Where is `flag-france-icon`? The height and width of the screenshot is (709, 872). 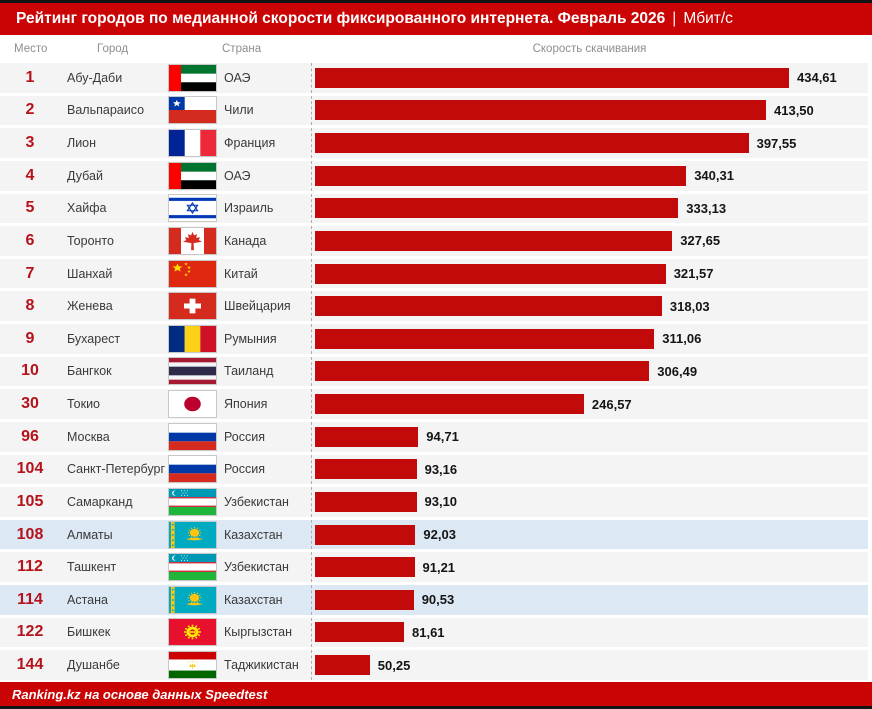 flag-france-icon is located at coordinates (192, 143).